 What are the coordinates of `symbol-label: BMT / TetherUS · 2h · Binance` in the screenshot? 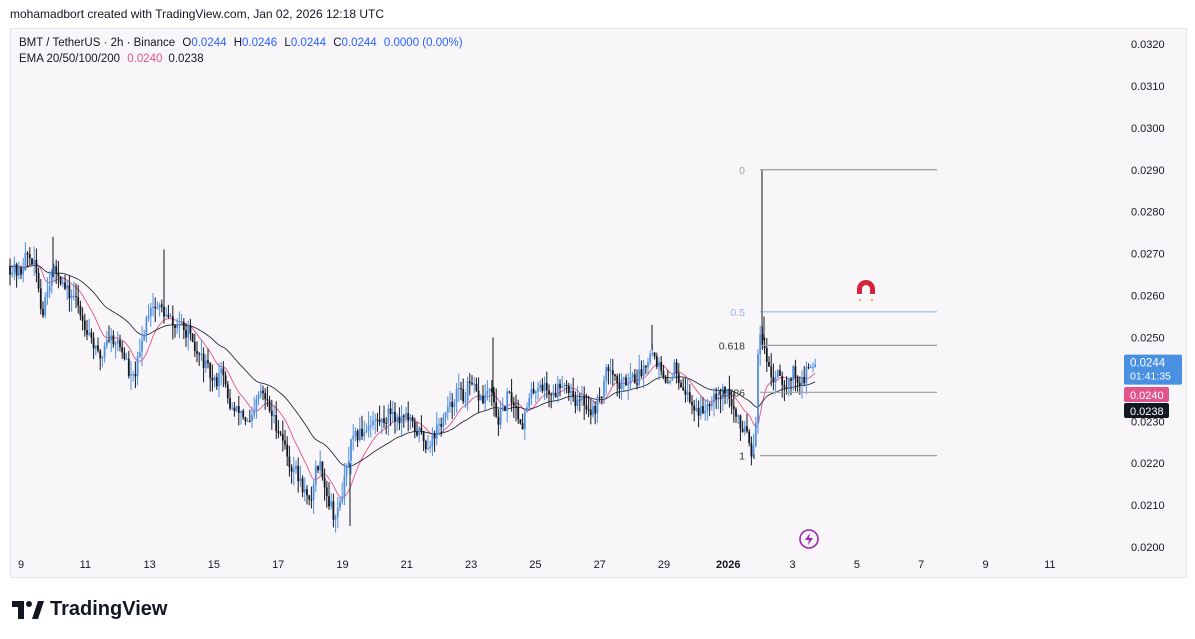 It's located at (97, 43).